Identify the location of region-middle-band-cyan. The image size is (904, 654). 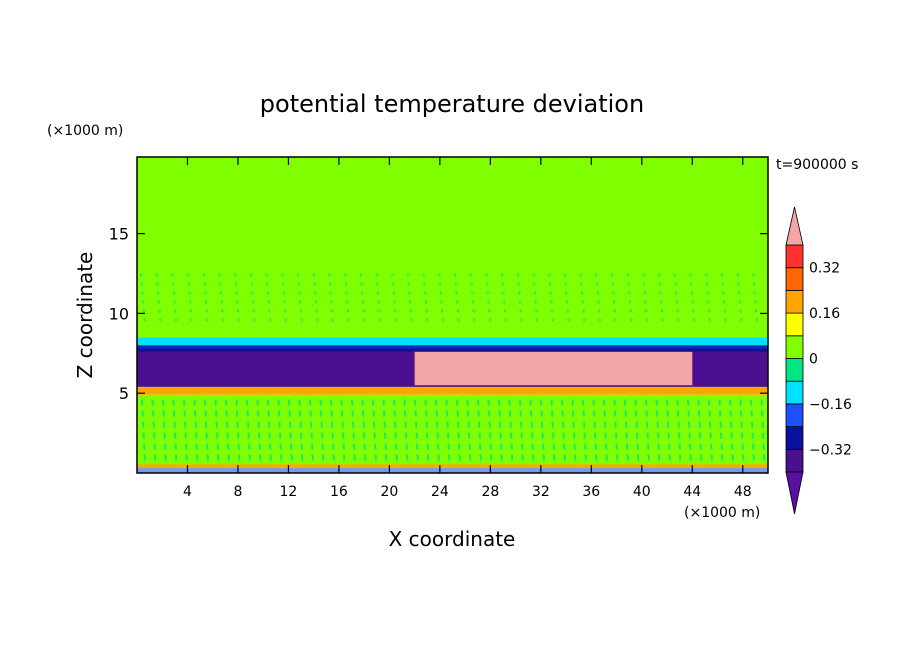
(452, 343).